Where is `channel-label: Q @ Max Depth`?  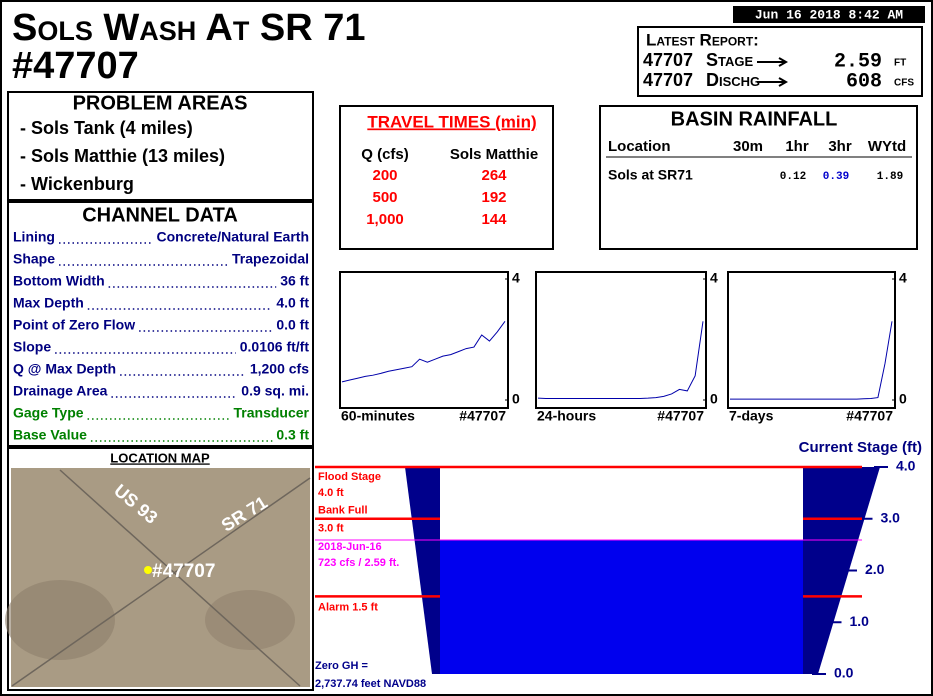
channel-label: Q @ Max Depth is located at coordinates (64, 369).